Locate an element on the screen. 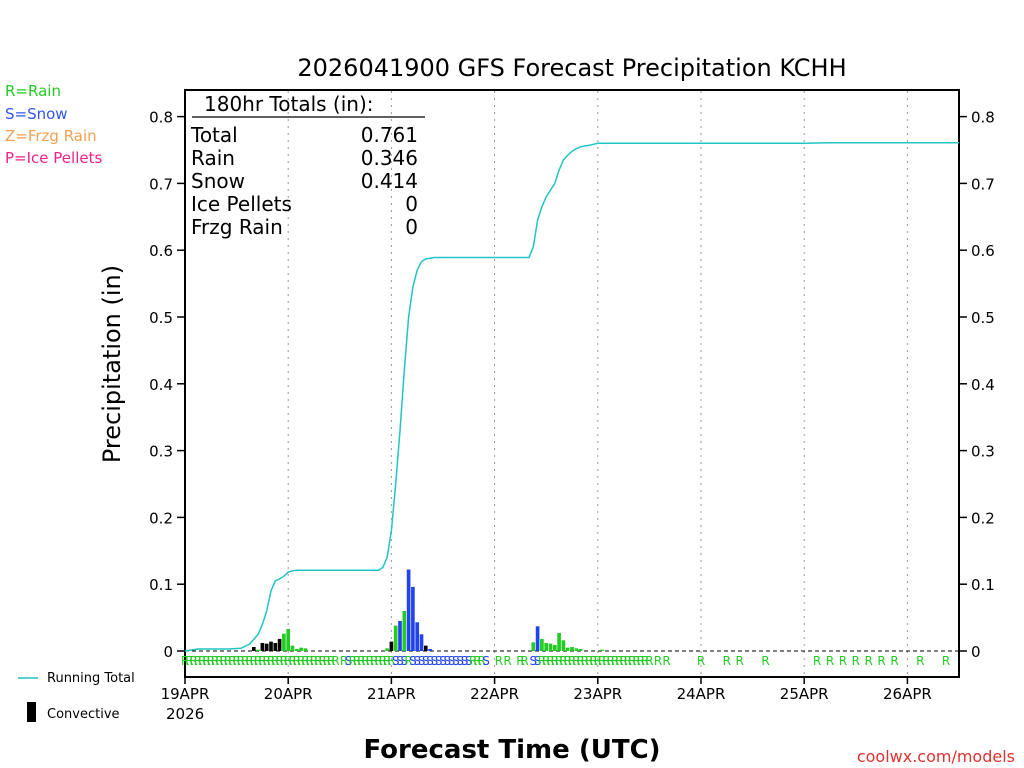 Image resolution: width=1024 pixels, height=768 pixels. legend-convective-swatch is located at coordinates (31, 712).